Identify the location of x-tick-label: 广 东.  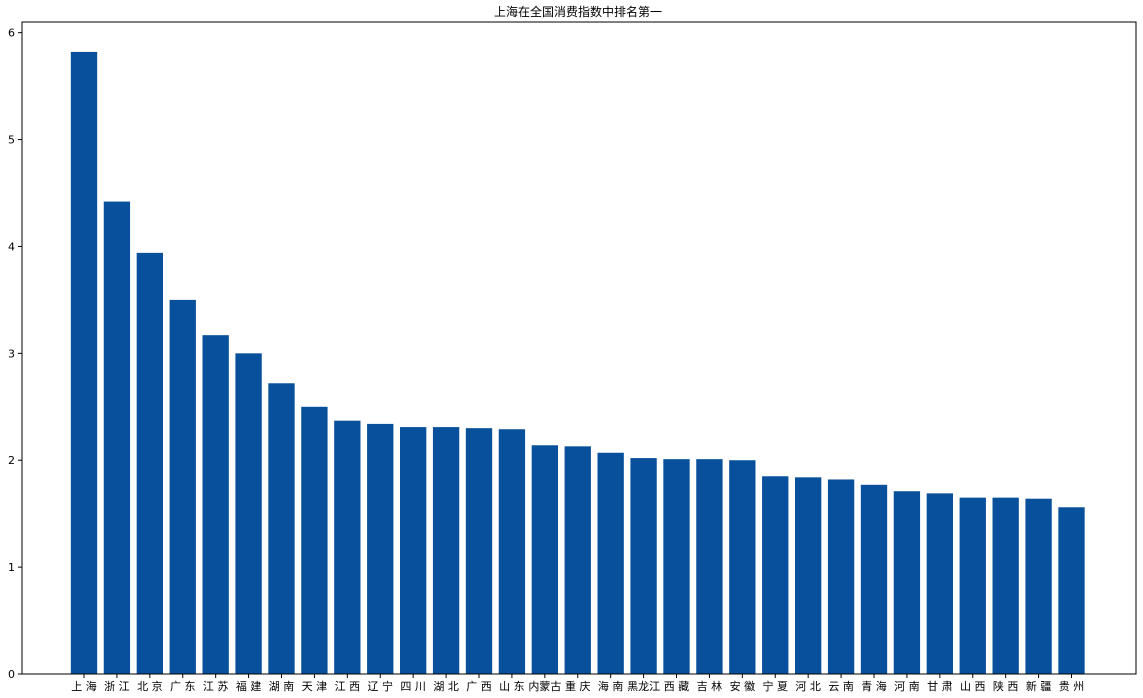
(183, 686).